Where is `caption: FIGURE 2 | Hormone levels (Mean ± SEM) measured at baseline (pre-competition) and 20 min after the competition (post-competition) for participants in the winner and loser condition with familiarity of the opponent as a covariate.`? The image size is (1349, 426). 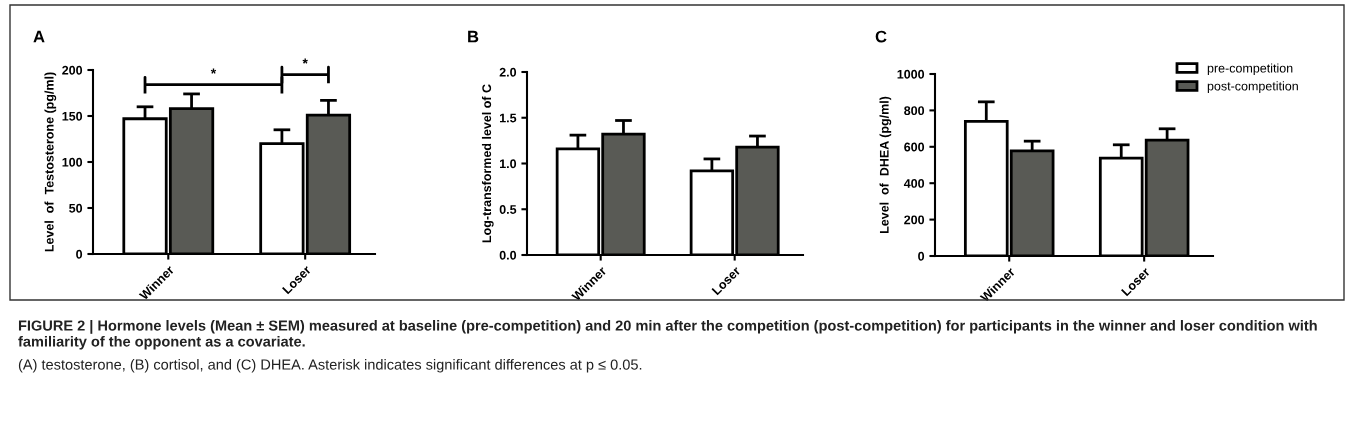
caption: FIGURE 2 | Hormone levels (Mean ± SEM) measured at baseline (pre-competition) and 20 min after the competition (post-competition) for participants in the winner and loser condition with familiarity of the opponent as a covariate. is located at coordinates (667, 335).